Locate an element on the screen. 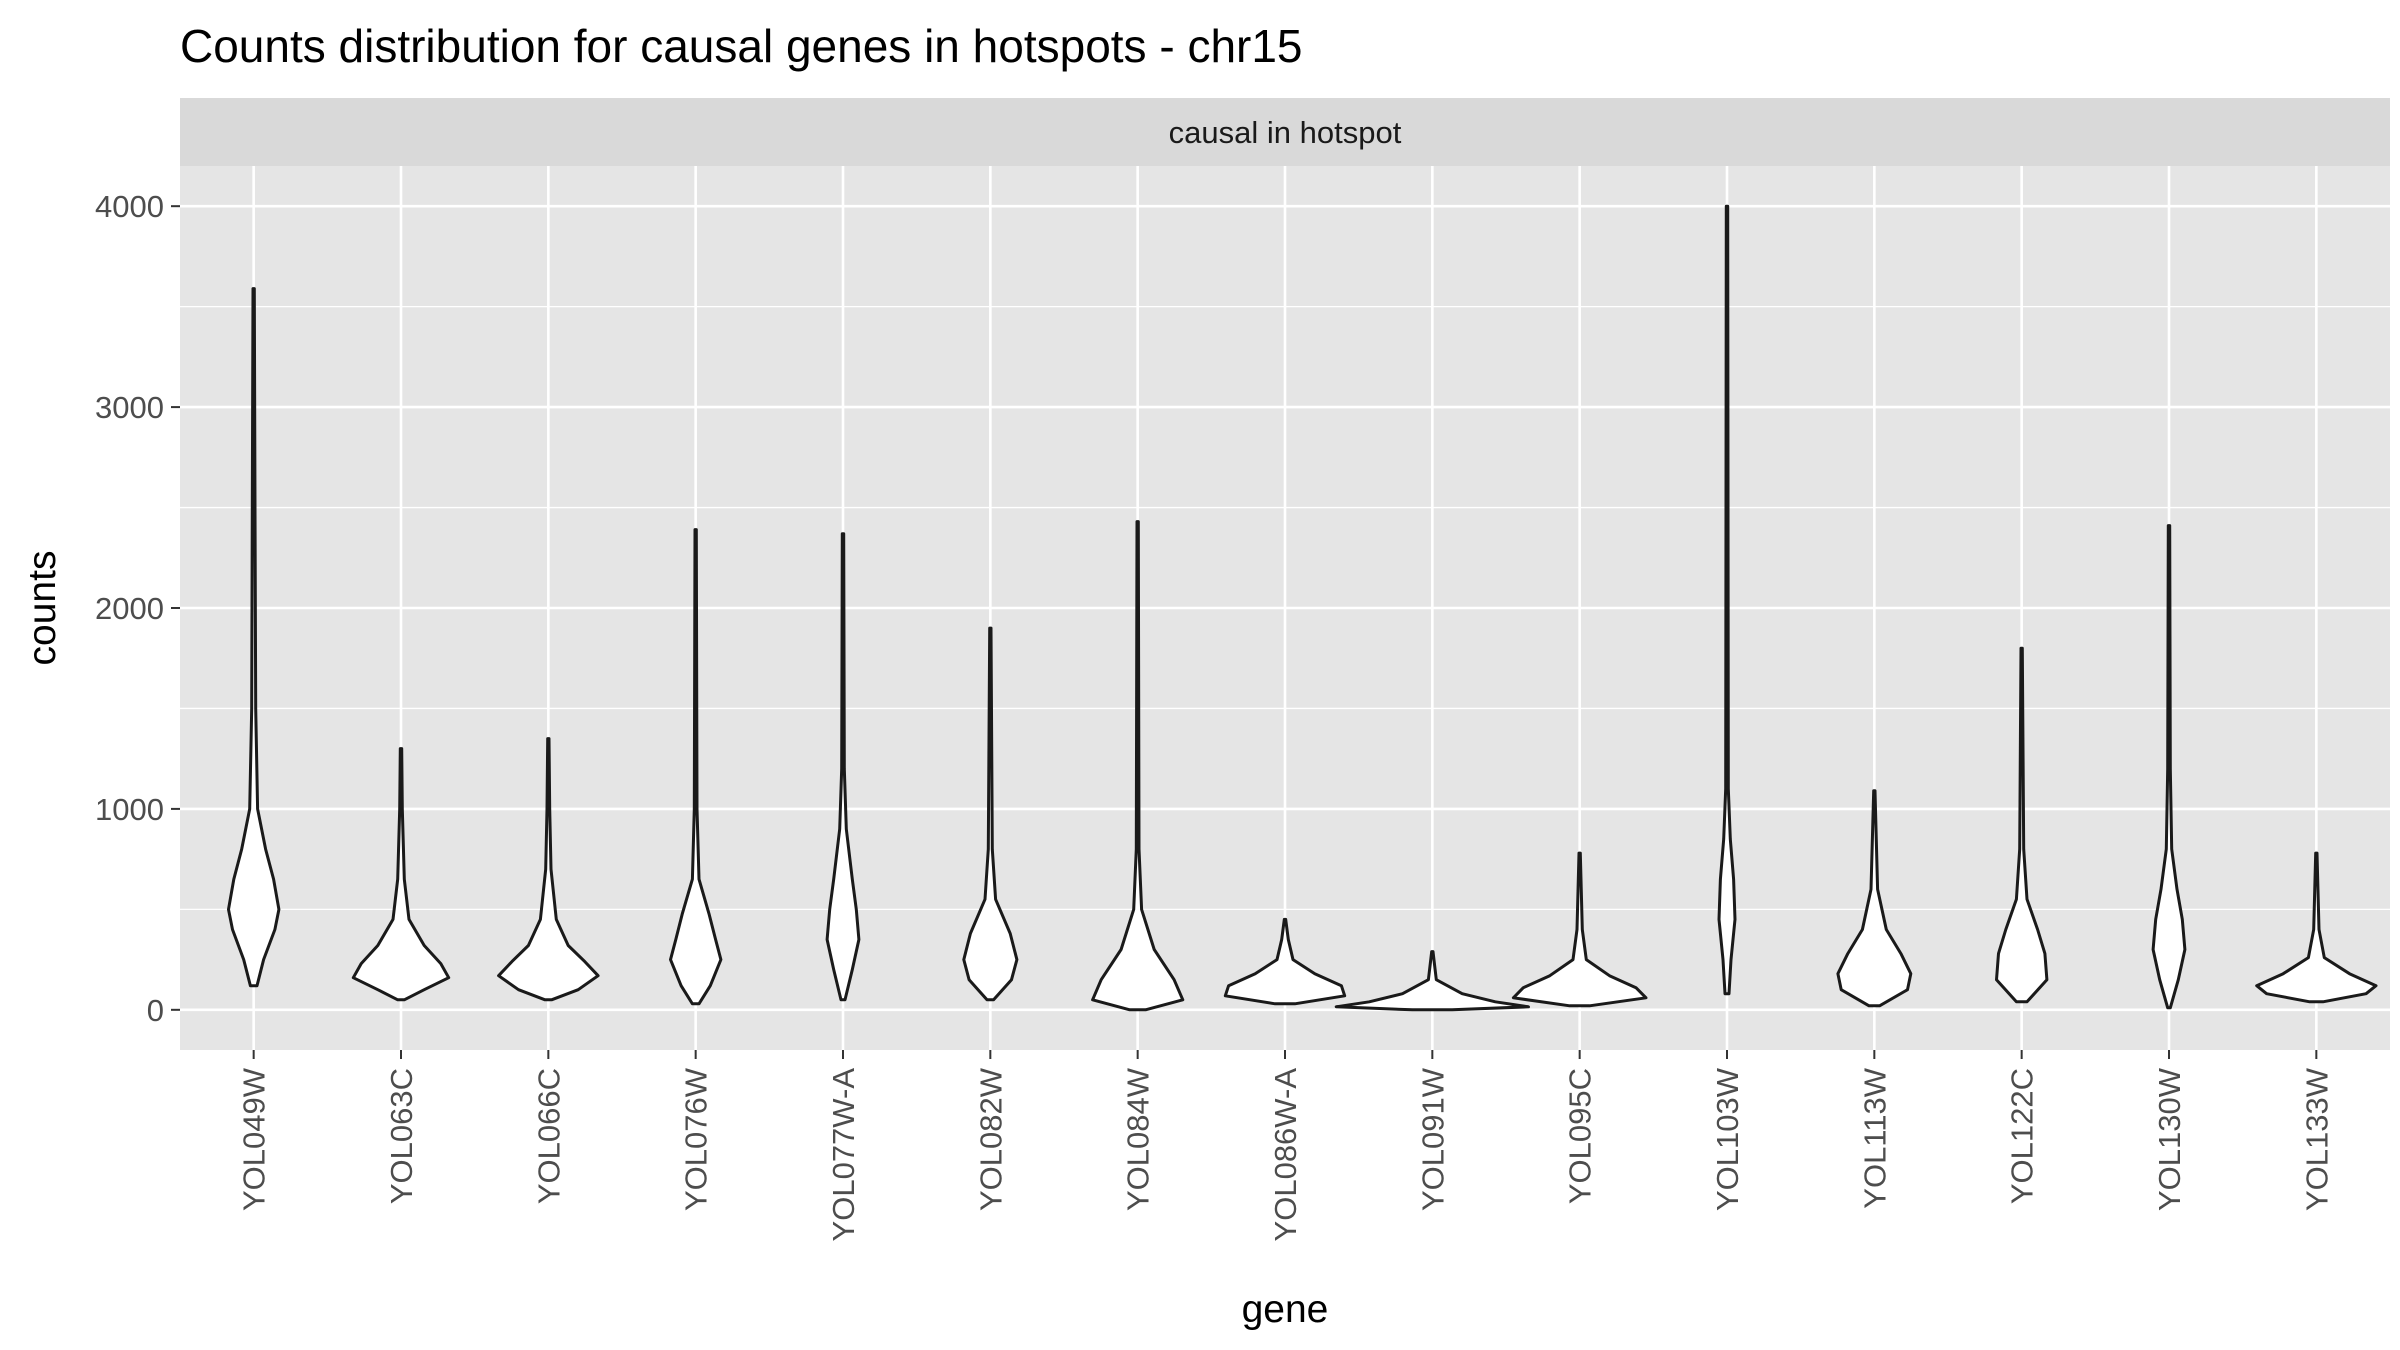 The image size is (2400, 1350). facet-strip is located at coordinates (1285, 132).